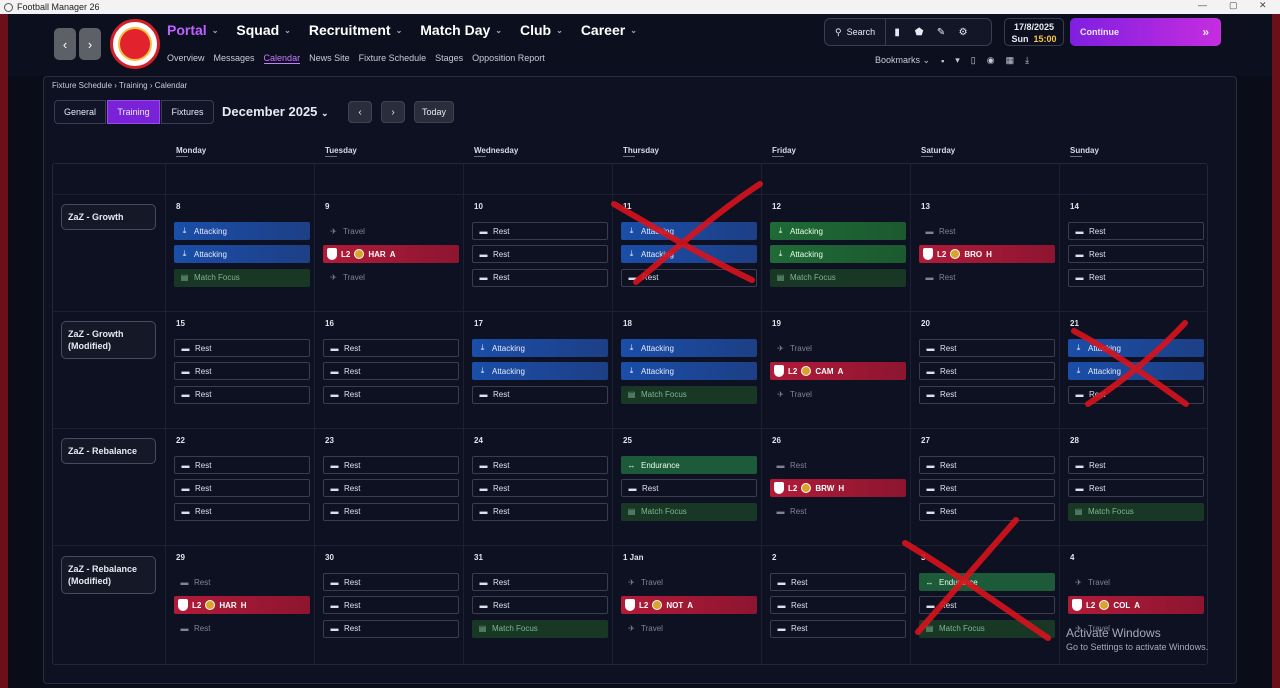 Image resolution: width=1280 pixels, height=688 pixels. I want to click on subnav-stages: Stages, so click(449, 58).